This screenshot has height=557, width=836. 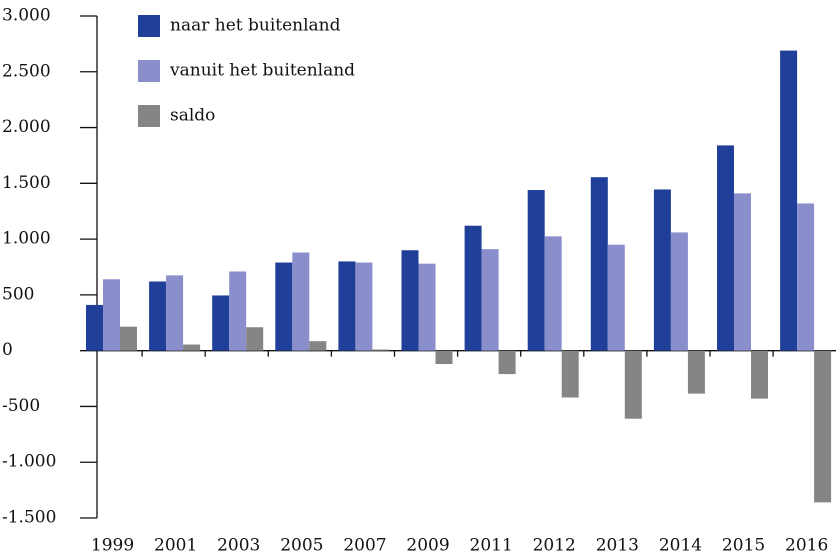 What do you see at coordinates (491, 546) in the screenshot?
I see `x-tick-label: 2011` at bounding box center [491, 546].